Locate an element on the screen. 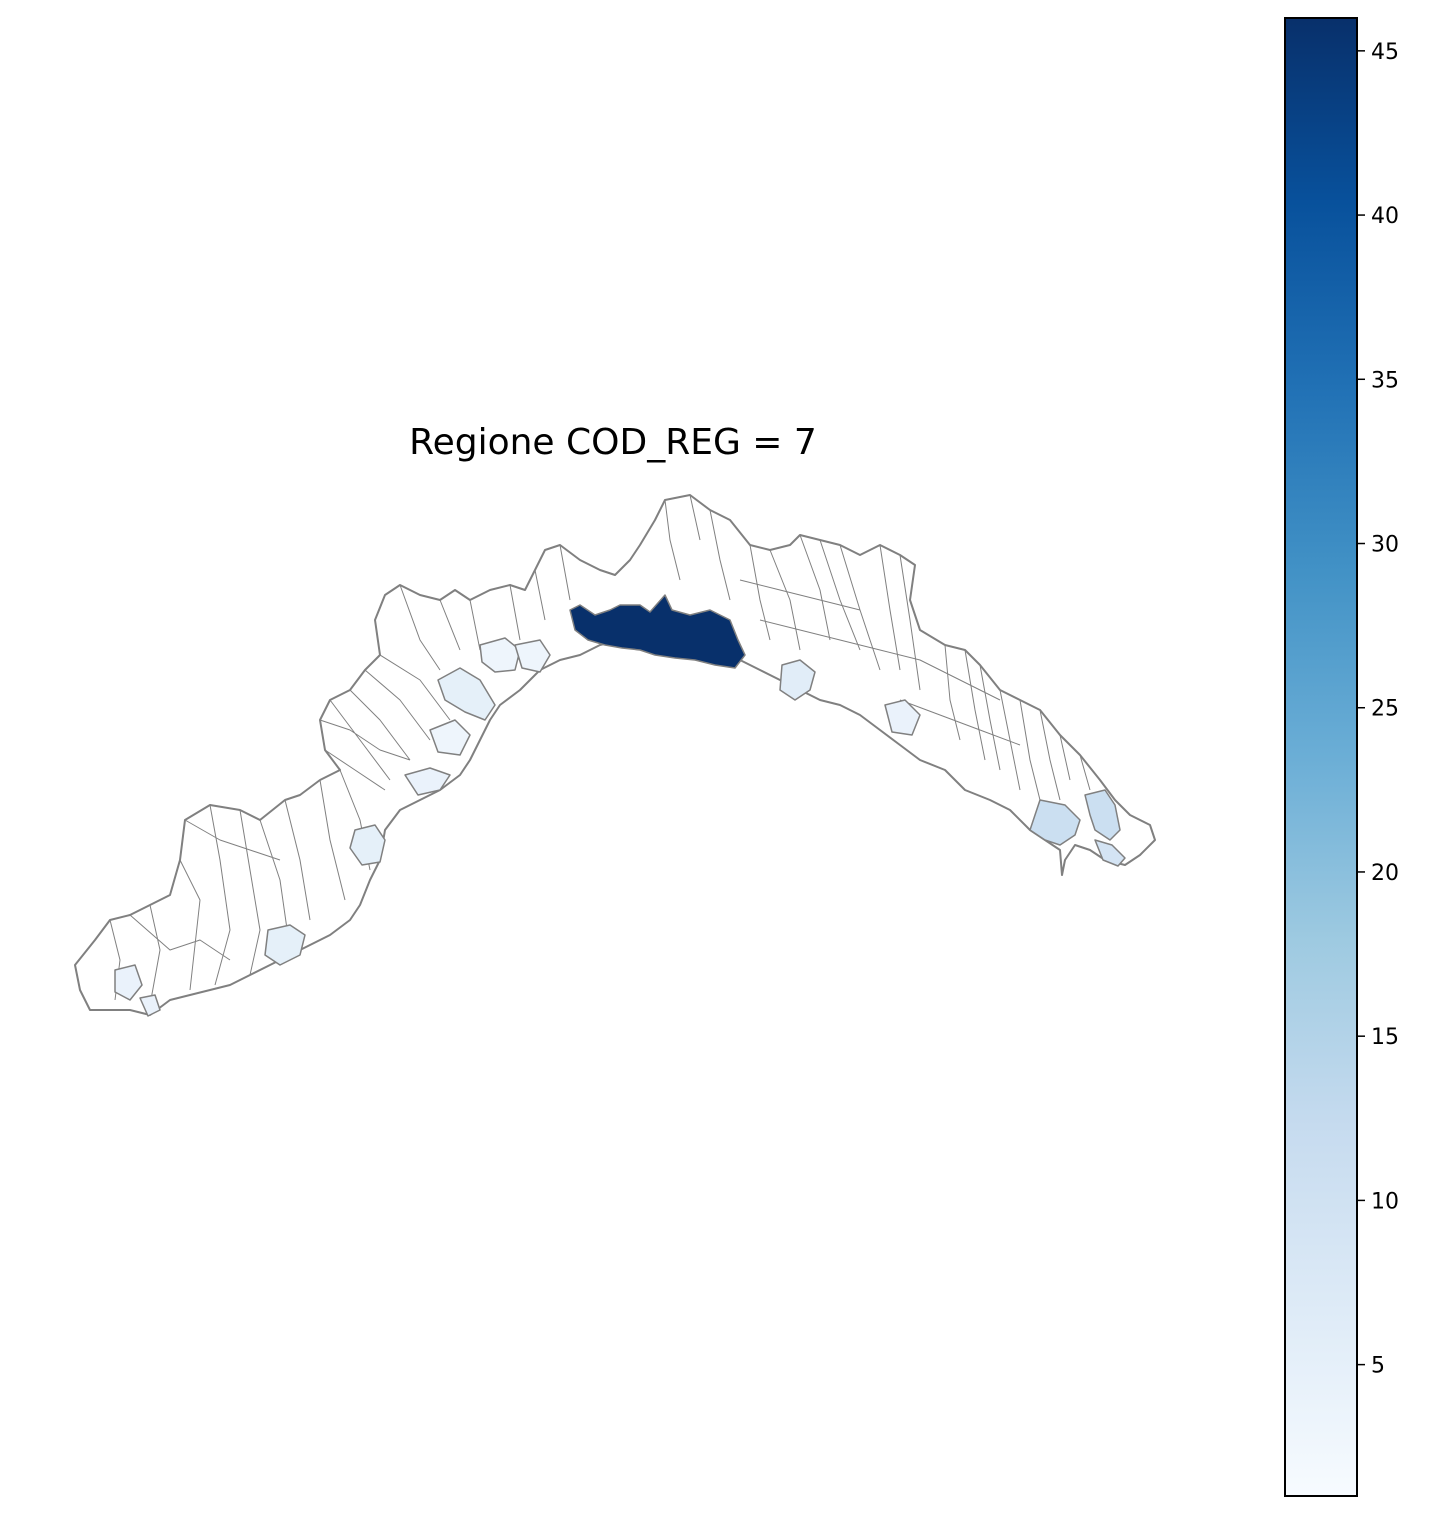  municipality-rapallo-area is located at coordinates (797, 680).